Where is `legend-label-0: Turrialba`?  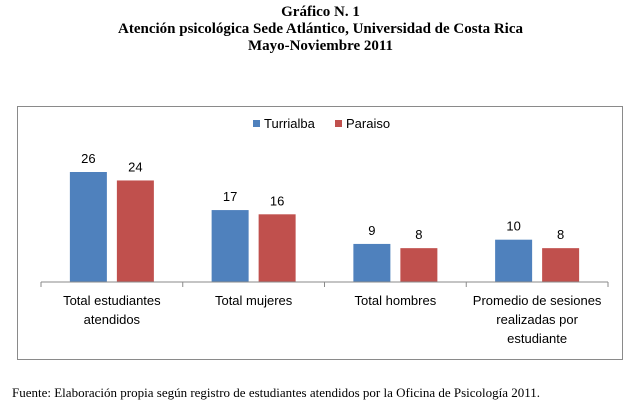 legend-label-0: Turrialba is located at coordinates (290, 123).